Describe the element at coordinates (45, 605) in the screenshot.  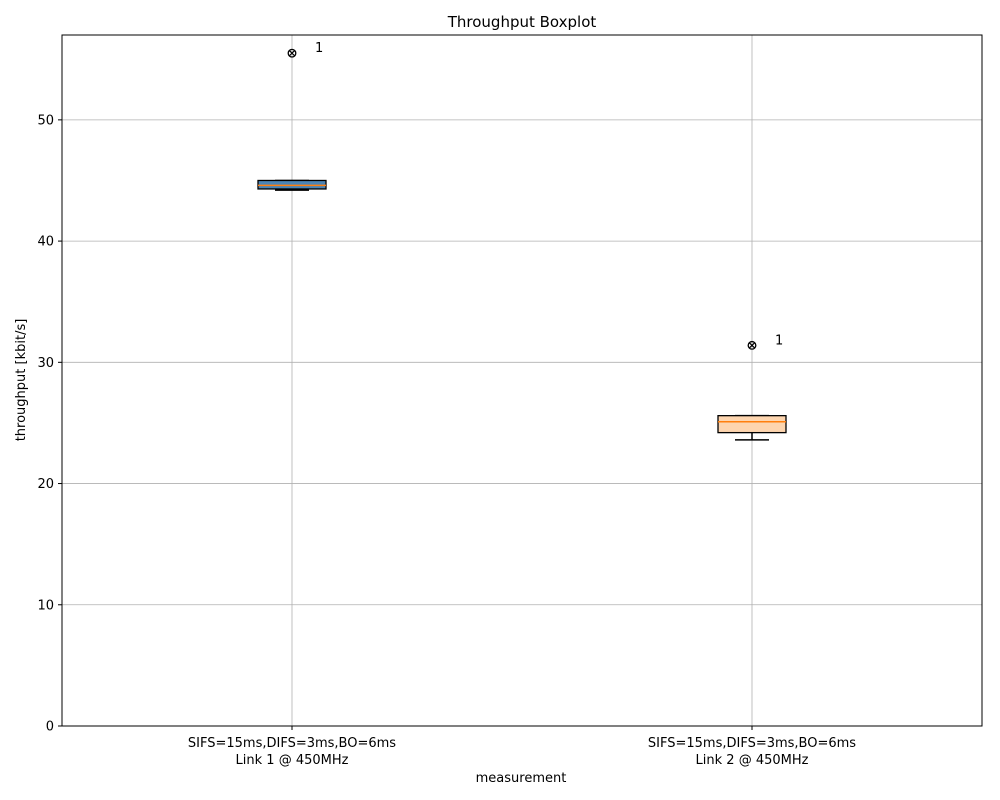
I see `y-tick-label: 10` at that location.